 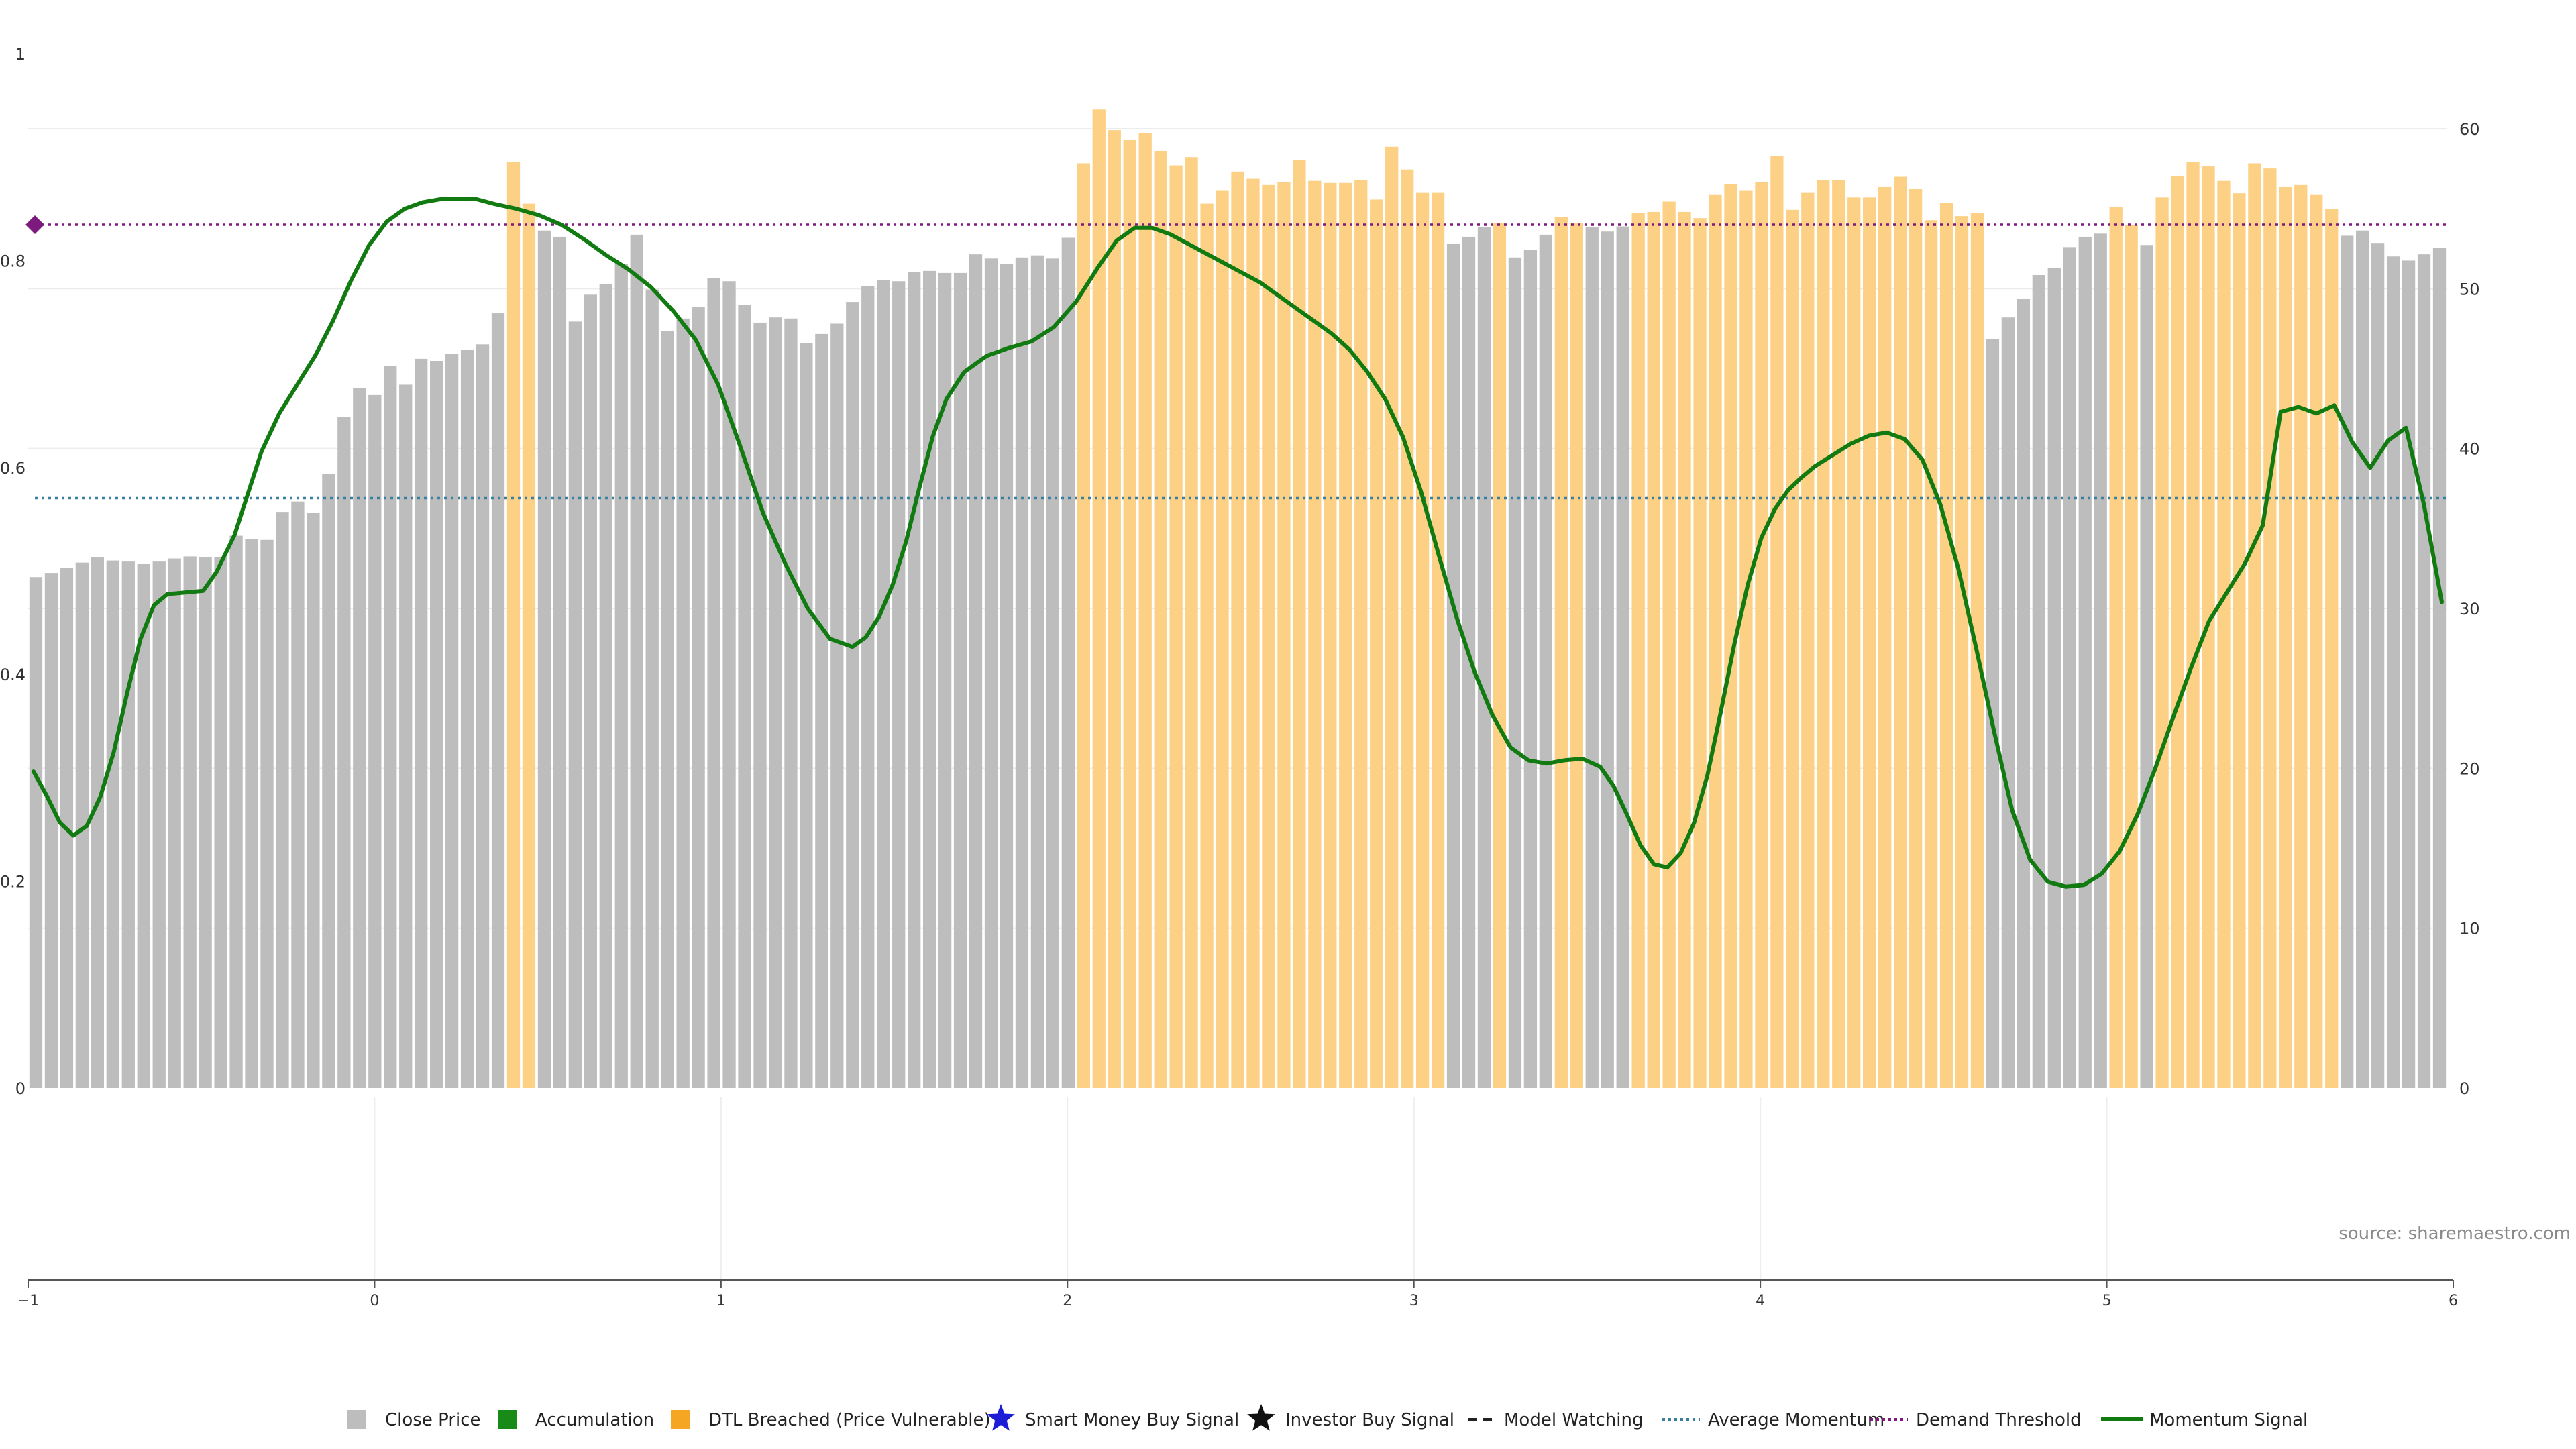 What do you see at coordinates (414, 1420) in the screenshot?
I see `legend-item: Close Price` at bounding box center [414, 1420].